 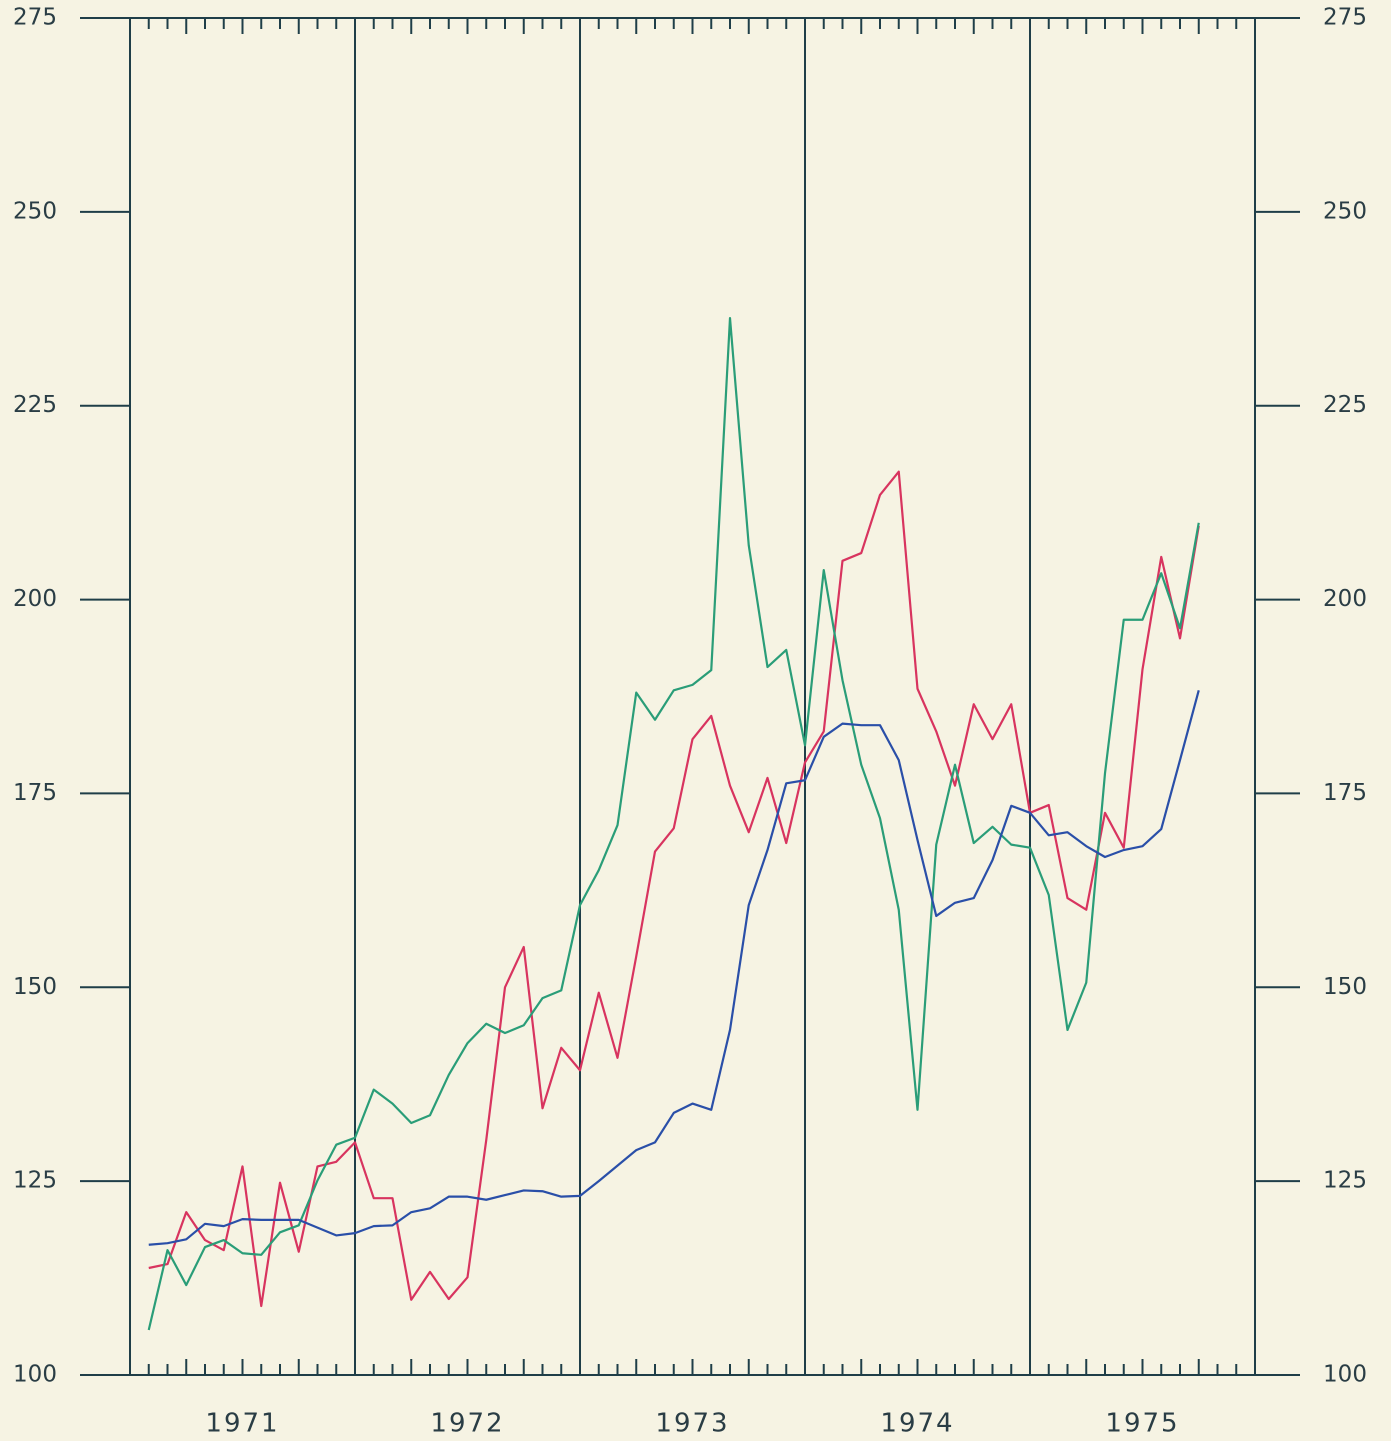 I want to click on y-tick-label-right: 200, so click(x=1345, y=599).